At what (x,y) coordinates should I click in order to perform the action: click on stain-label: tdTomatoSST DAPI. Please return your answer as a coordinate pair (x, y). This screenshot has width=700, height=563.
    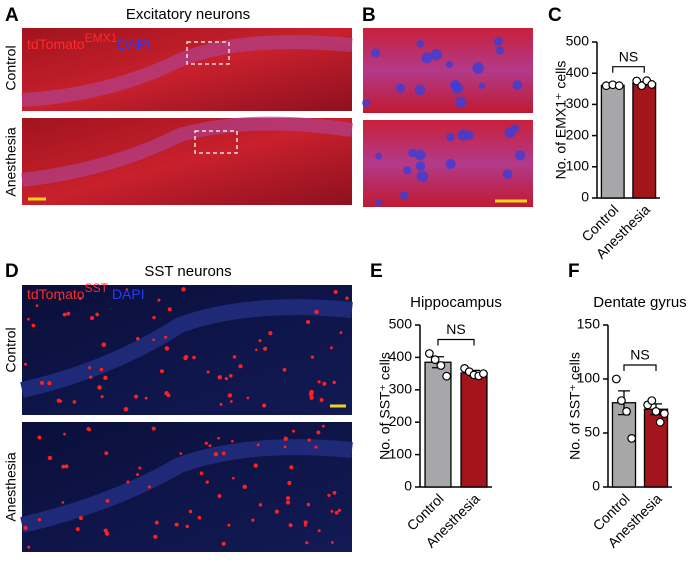
    Looking at the image, I should click on (86, 291).